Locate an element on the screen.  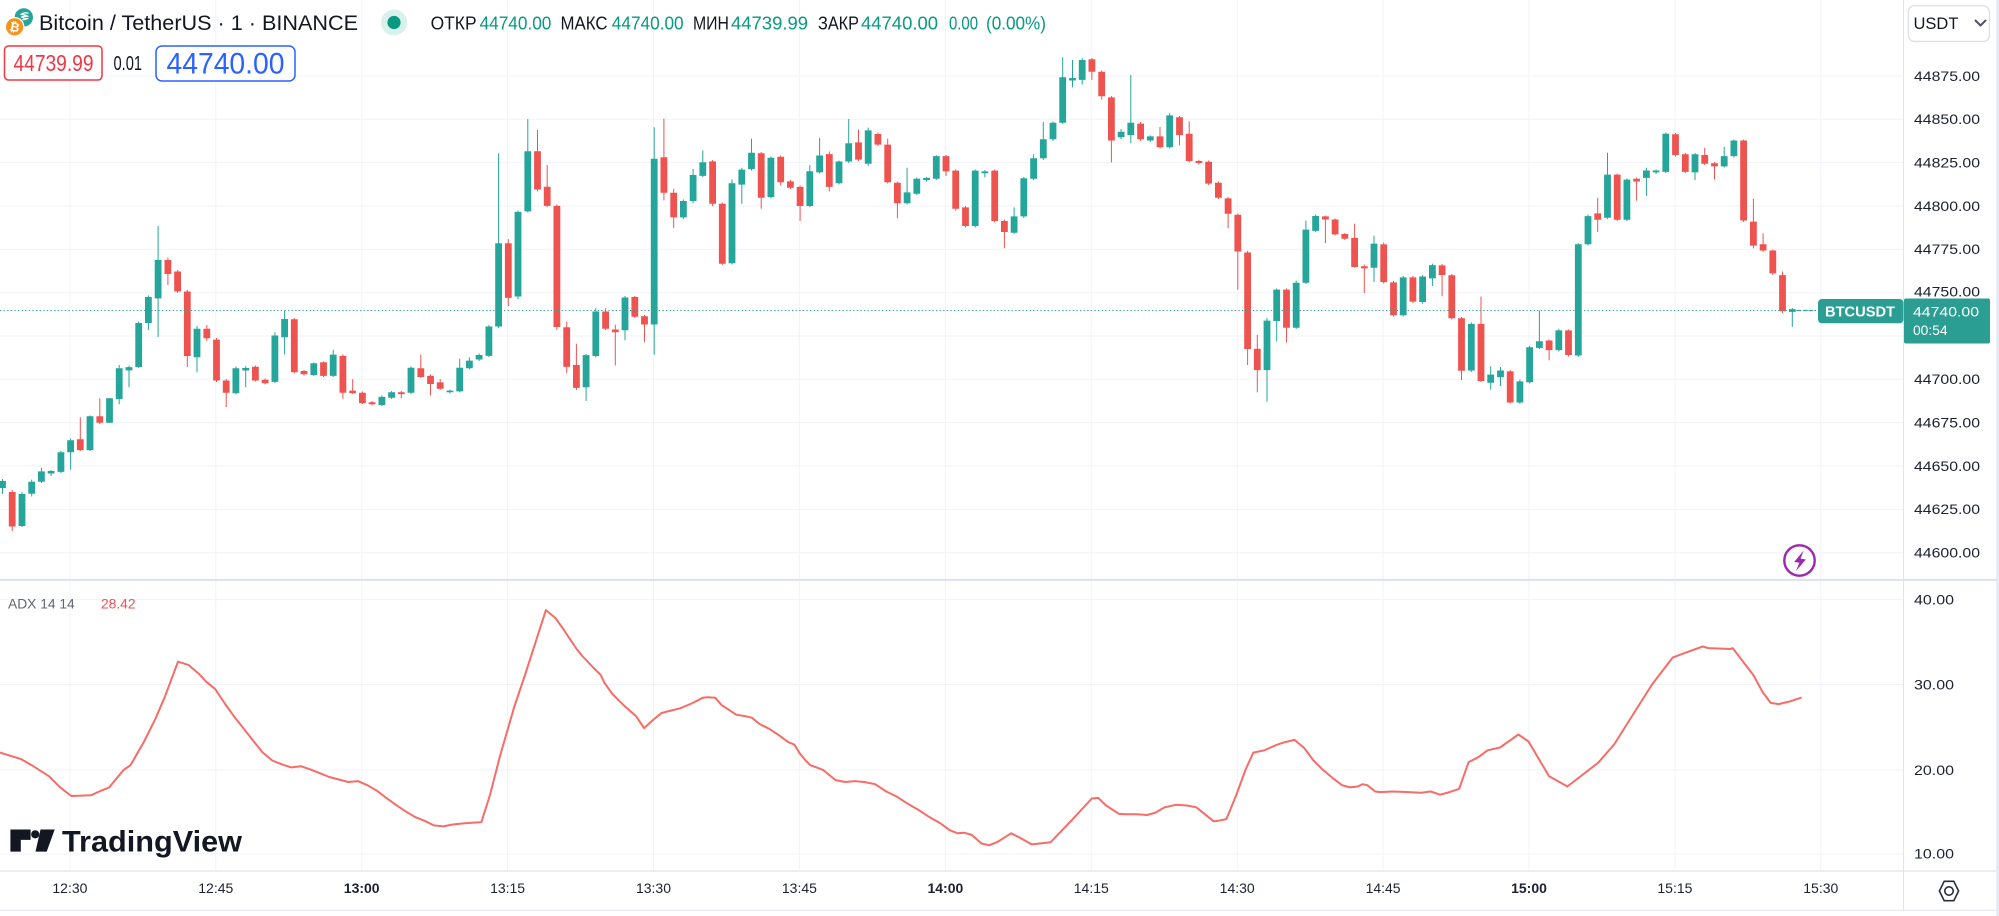
svg-text: 00:54 is located at coordinates (1930, 330).